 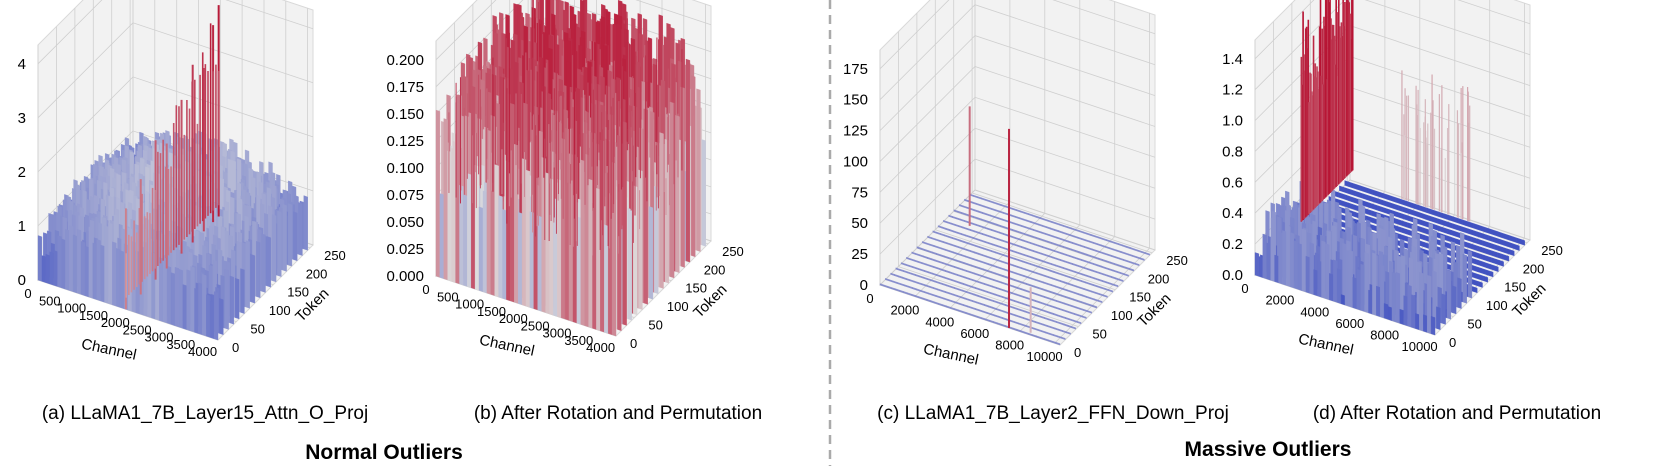 I want to click on x-tick-label: 1500, so click(x=93, y=315).